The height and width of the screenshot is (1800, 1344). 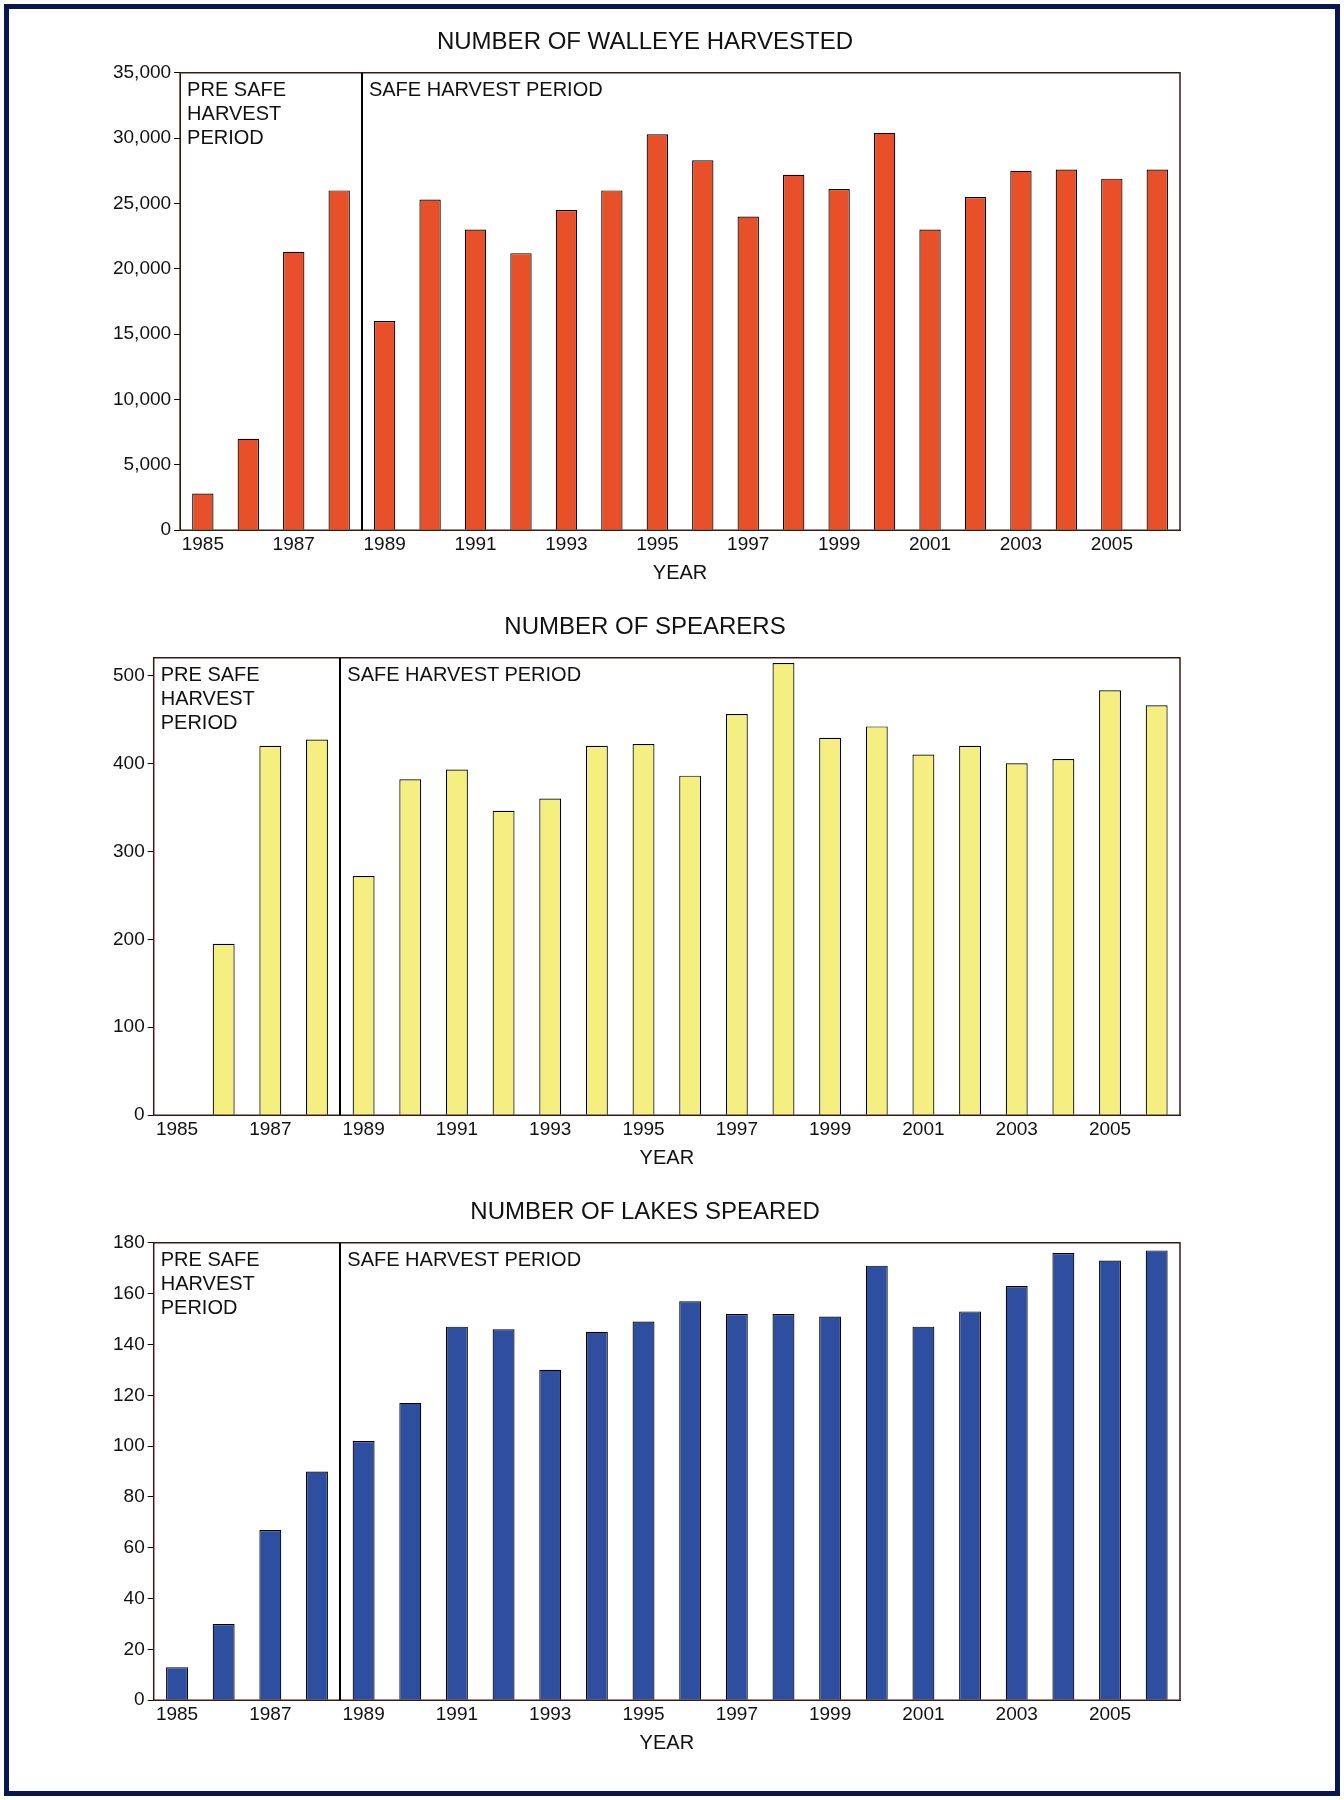 What do you see at coordinates (129, 1292) in the screenshot?
I see `y-tick-label: 160` at bounding box center [129, 1292].